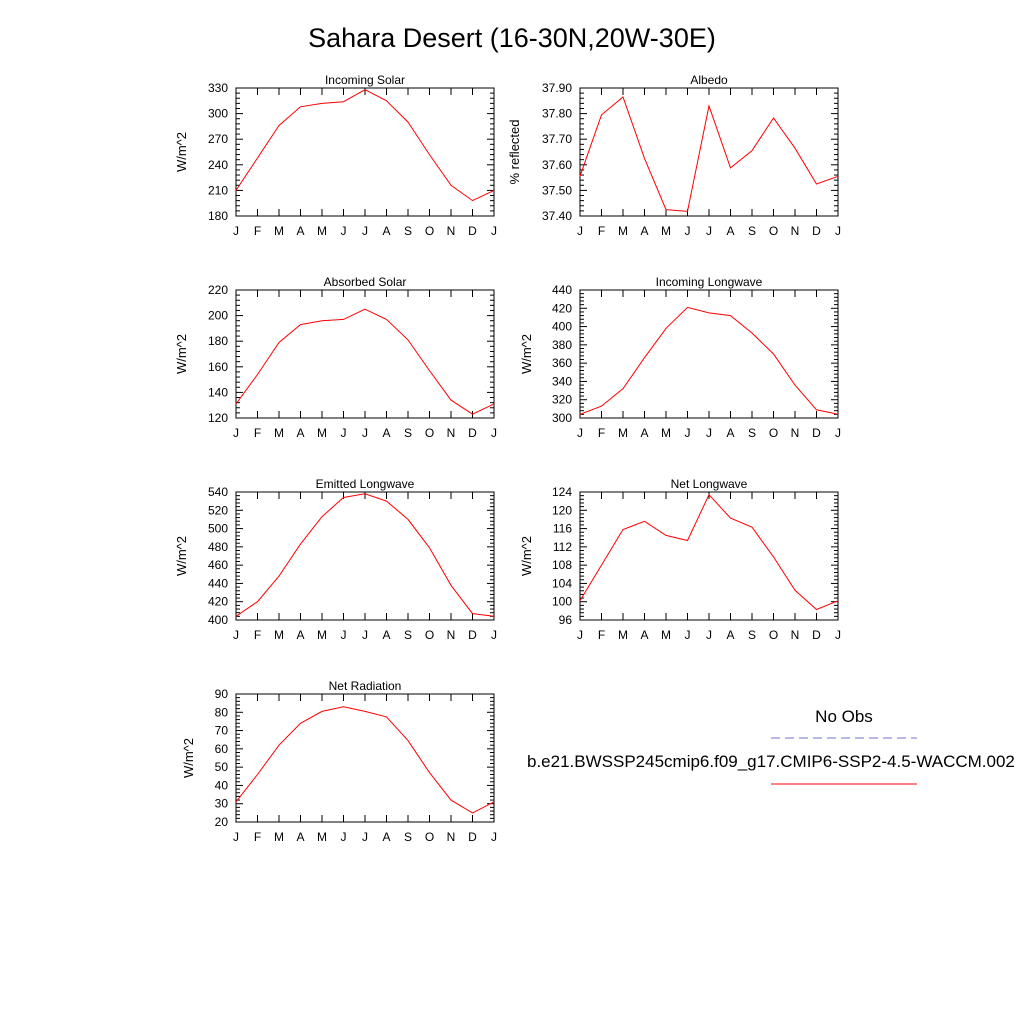 The width and height of the screenshot is (1024, 1024). I want to click on y-tick-label: 50, so click(222, 767).